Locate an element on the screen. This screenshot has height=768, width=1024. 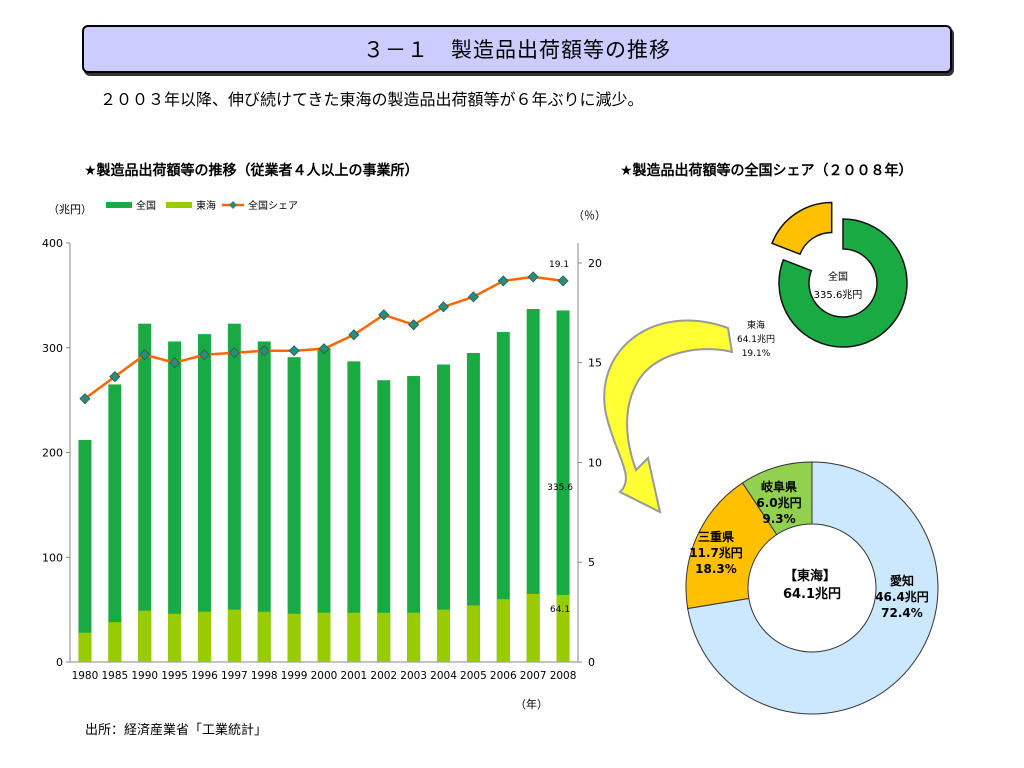
tokai-donut-value: 46.4兆円 is located at coordinates (902, 596).